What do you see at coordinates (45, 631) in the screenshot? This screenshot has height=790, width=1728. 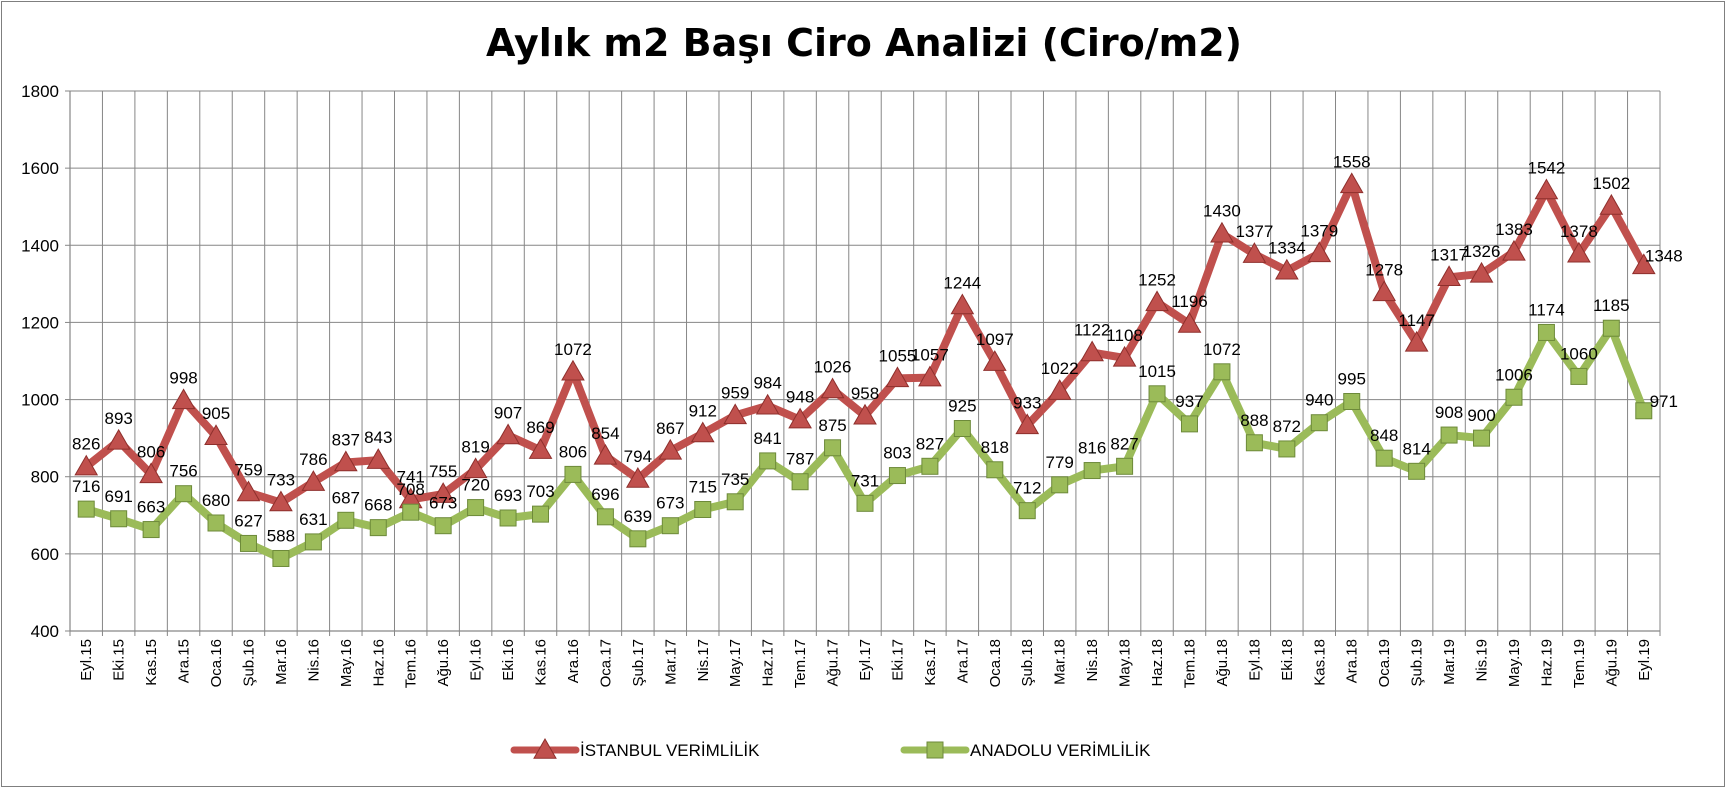 I see `y-tick-label: 400` at bounding box center [45, 631].